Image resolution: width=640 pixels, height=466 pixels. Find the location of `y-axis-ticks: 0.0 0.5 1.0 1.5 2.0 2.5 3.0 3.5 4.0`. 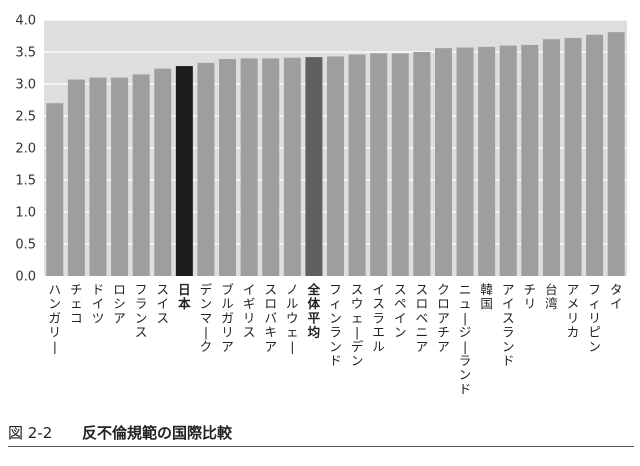

y-axis-ticks: 0.0 0.5 1.0 1.5 2.0 2.5 3.0 3.5 4.0 is located at coordinates (25, 149).